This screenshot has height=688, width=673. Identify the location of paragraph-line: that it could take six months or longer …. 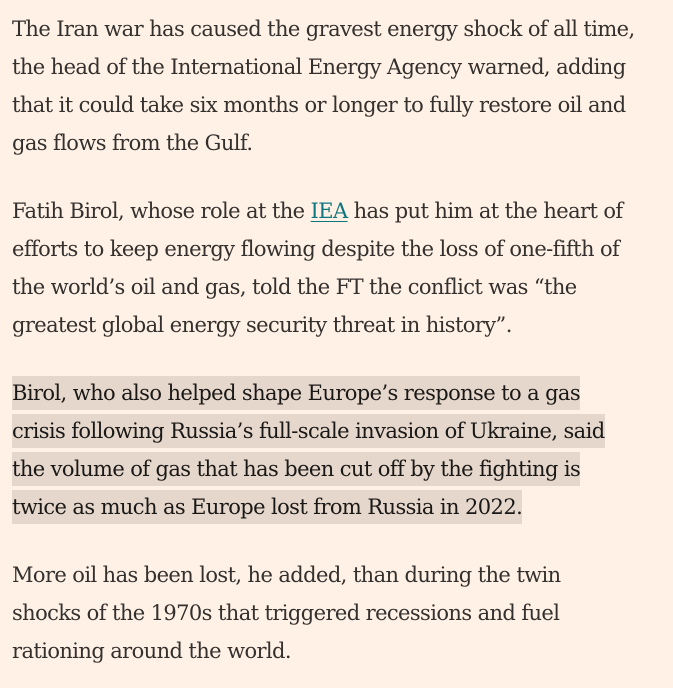
(319, 105).